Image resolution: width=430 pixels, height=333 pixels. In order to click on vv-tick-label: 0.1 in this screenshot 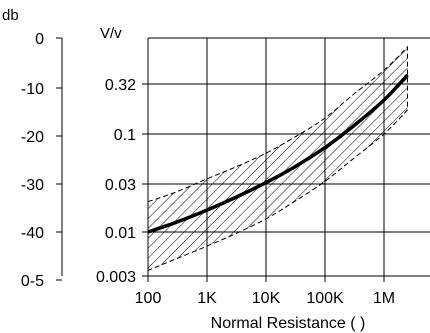, I will do `click(125, 135)`.